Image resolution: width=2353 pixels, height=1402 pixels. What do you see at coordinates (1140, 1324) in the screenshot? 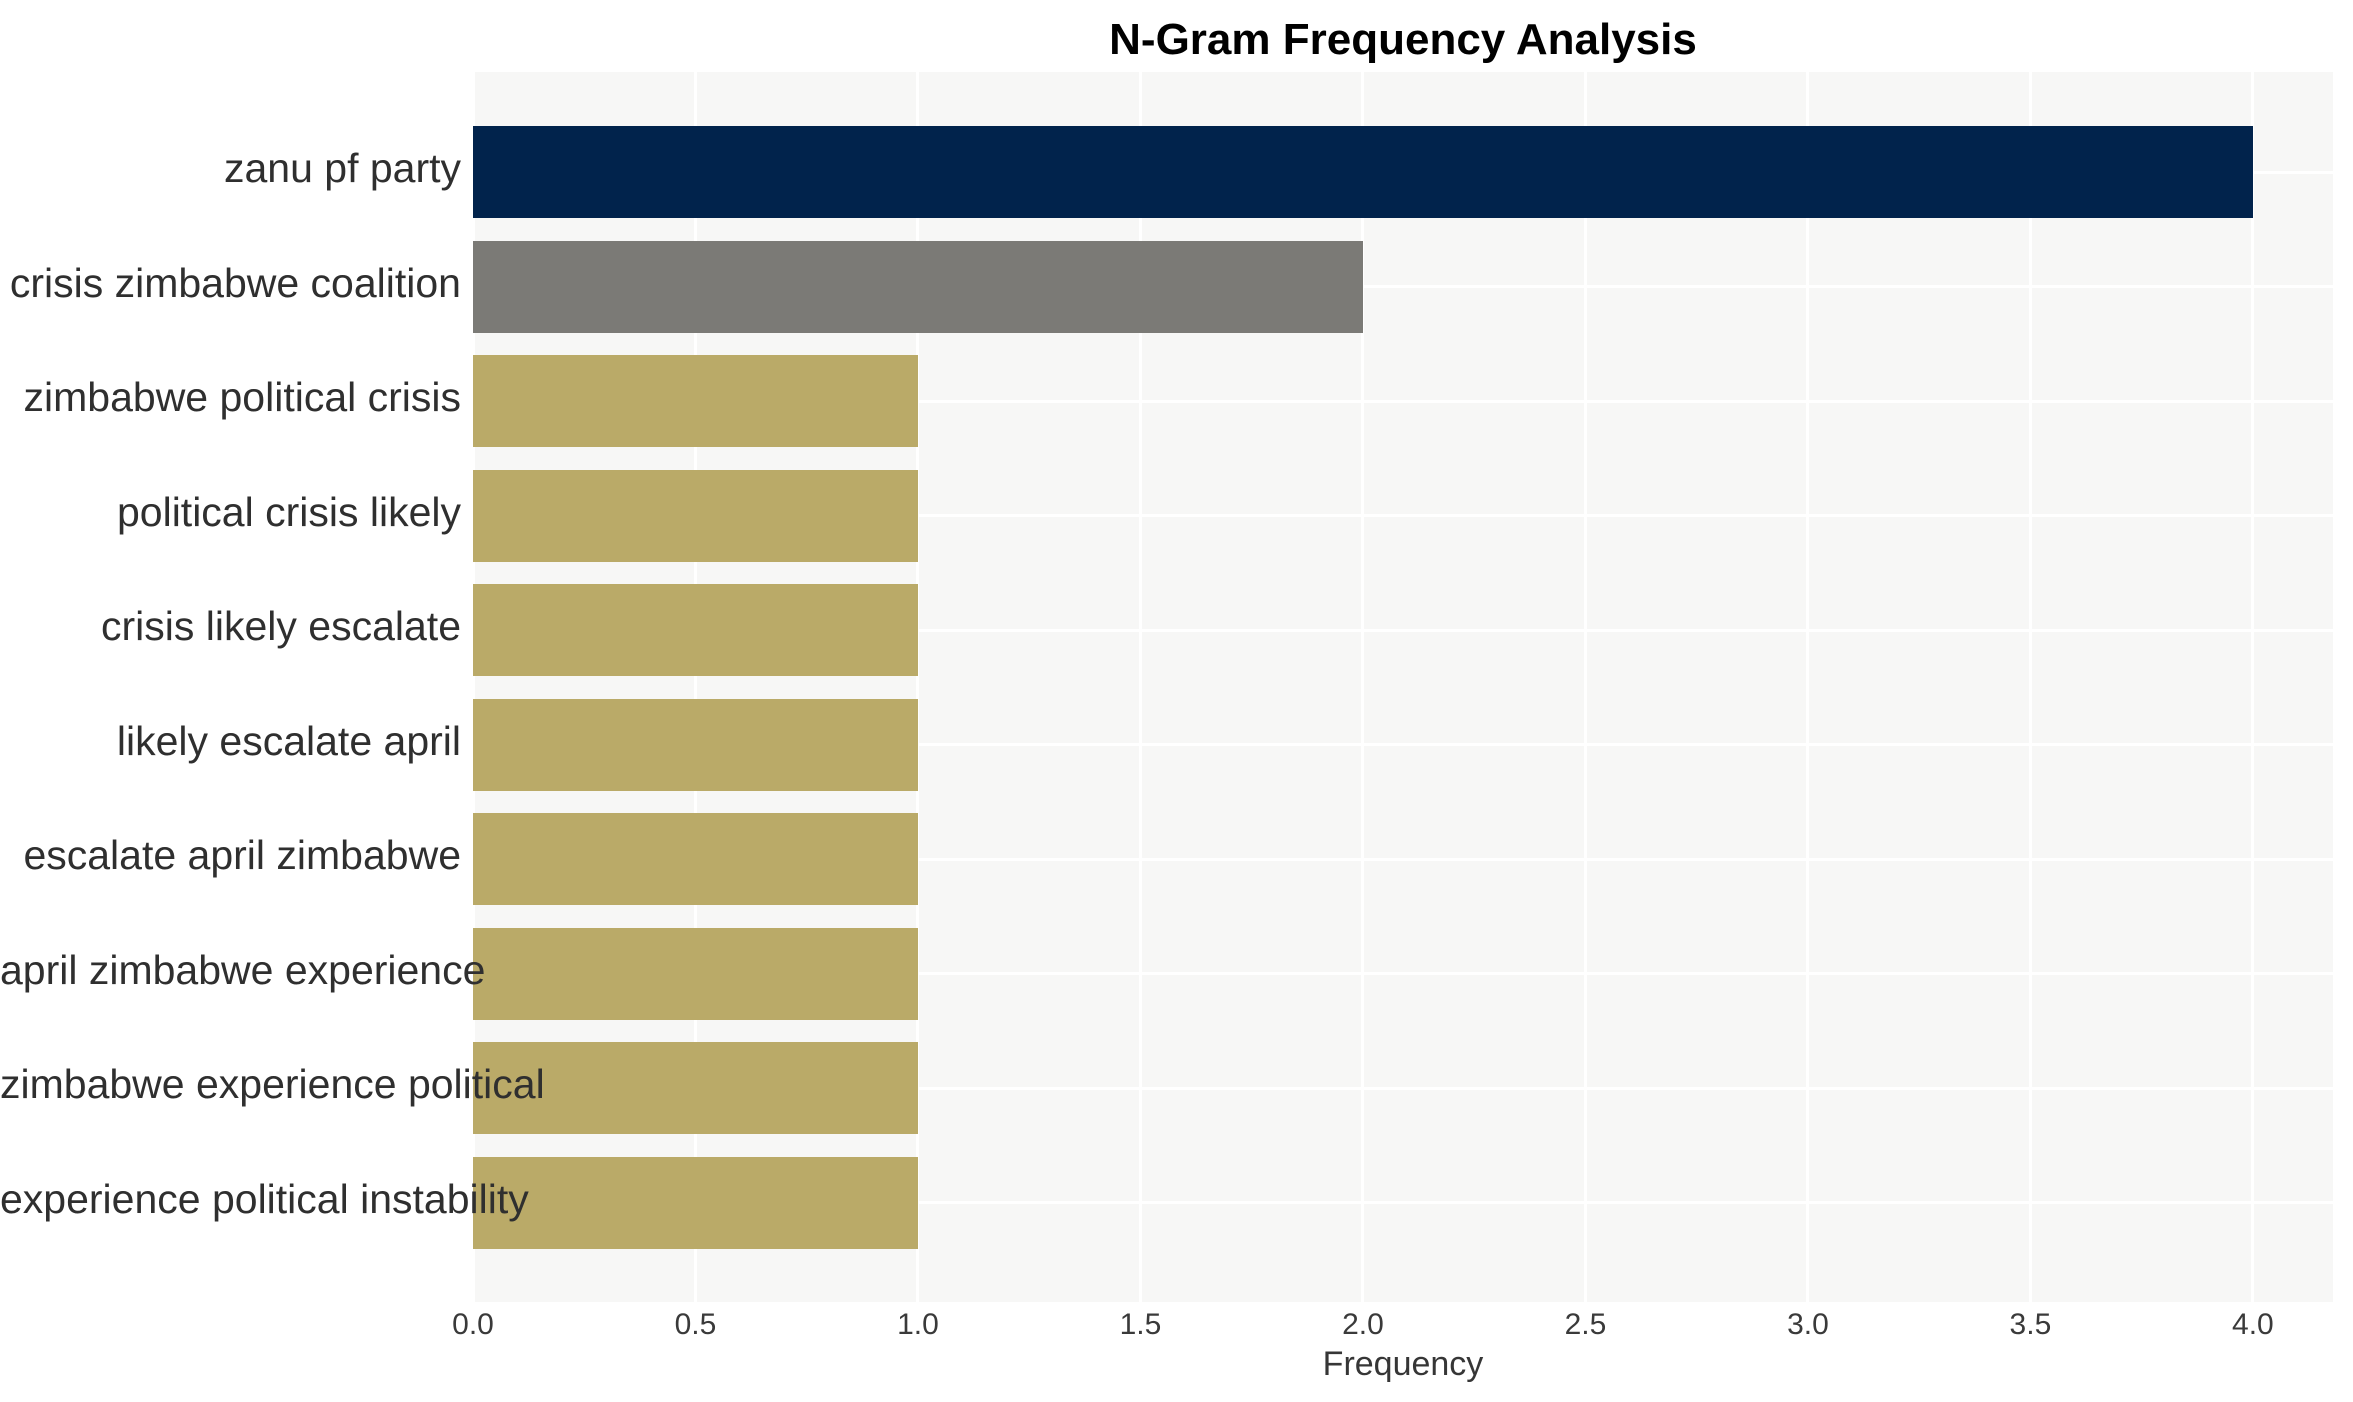
I see `x-tick-label: 1.5` at bounding box center [1140, 1324].